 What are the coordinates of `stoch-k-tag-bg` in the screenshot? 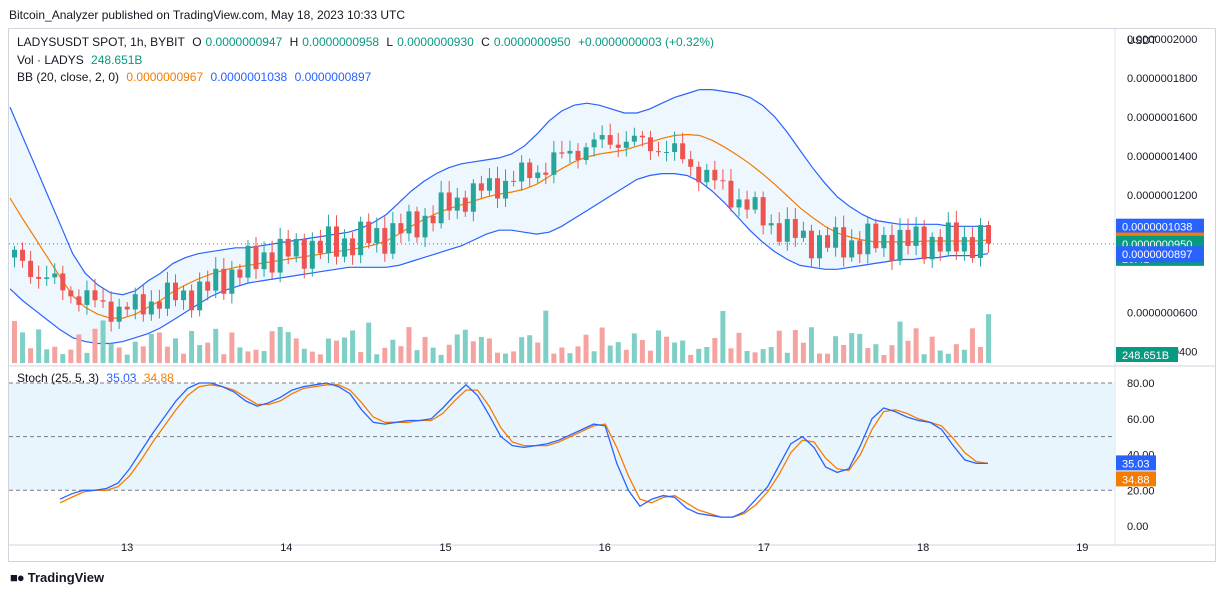 It's located at (1136, 463).